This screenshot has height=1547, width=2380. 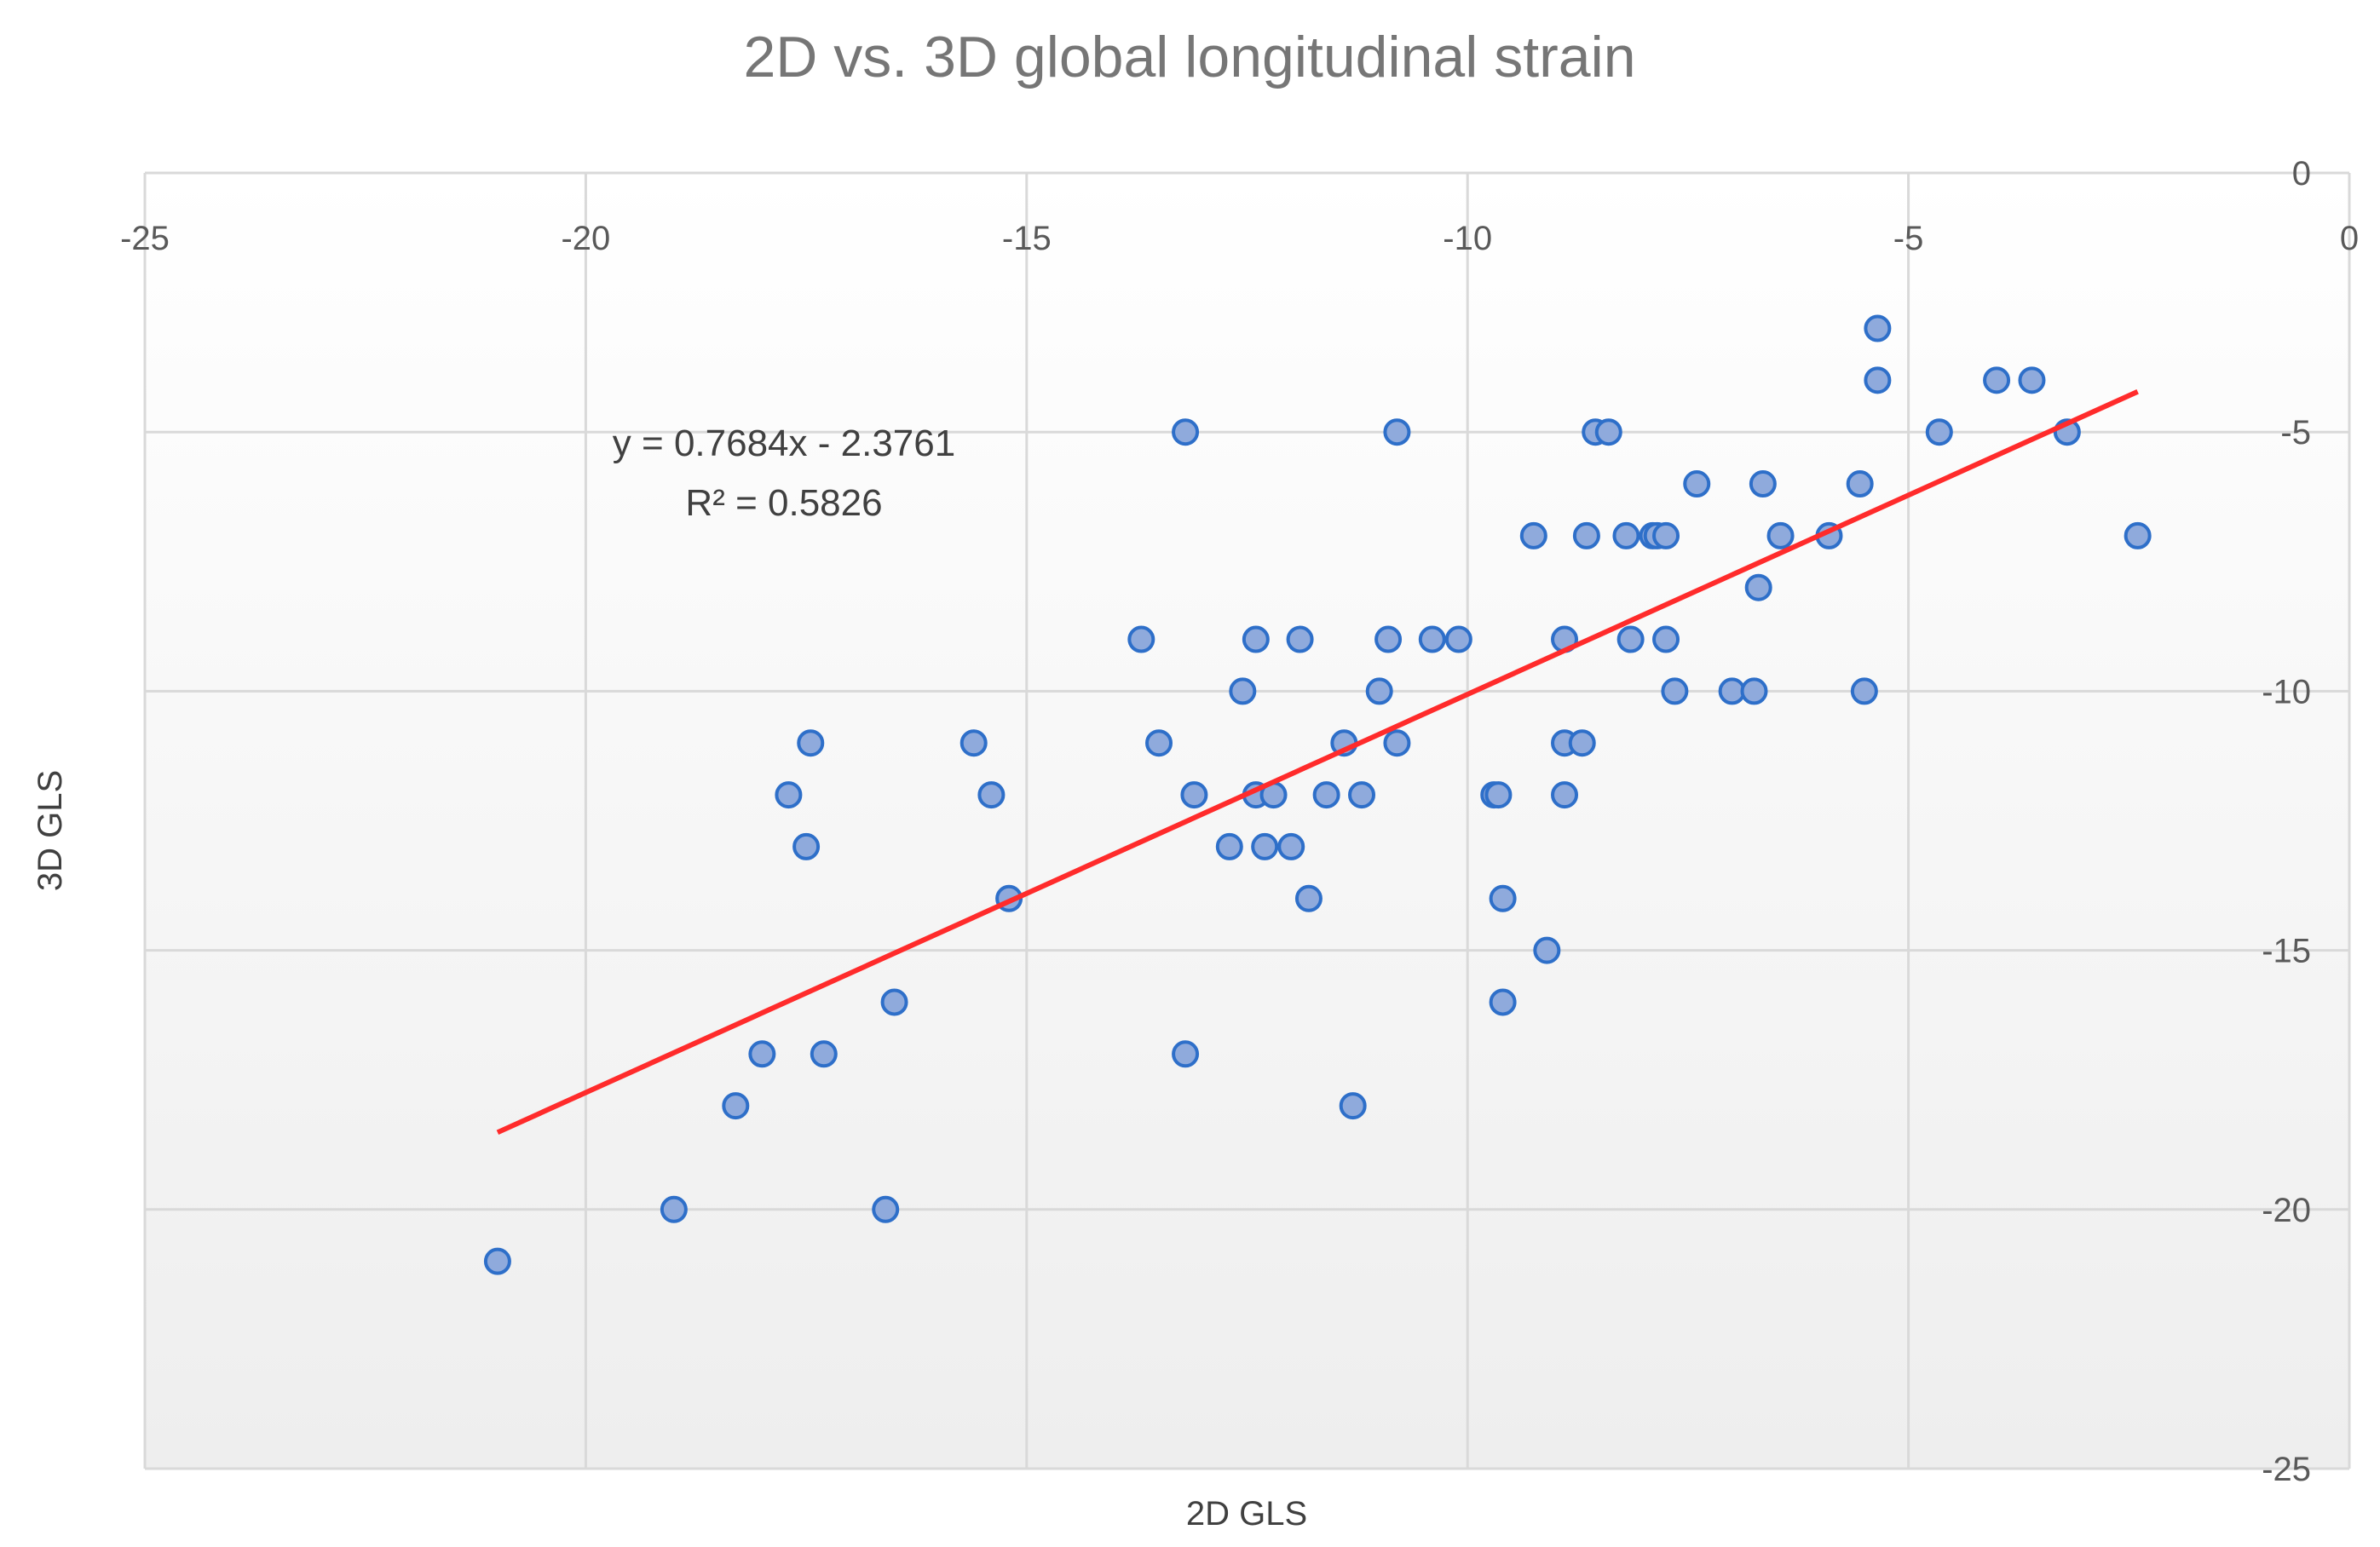 I want to click on x-tick-label: -25, so click(x=145, y=238).